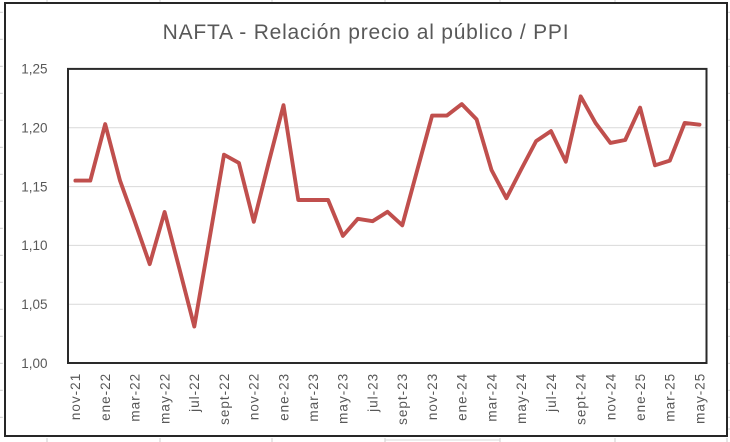 The width and height of the screenshot is (730, 442). I want to click on svg-text: may-23, so click(343, 398).